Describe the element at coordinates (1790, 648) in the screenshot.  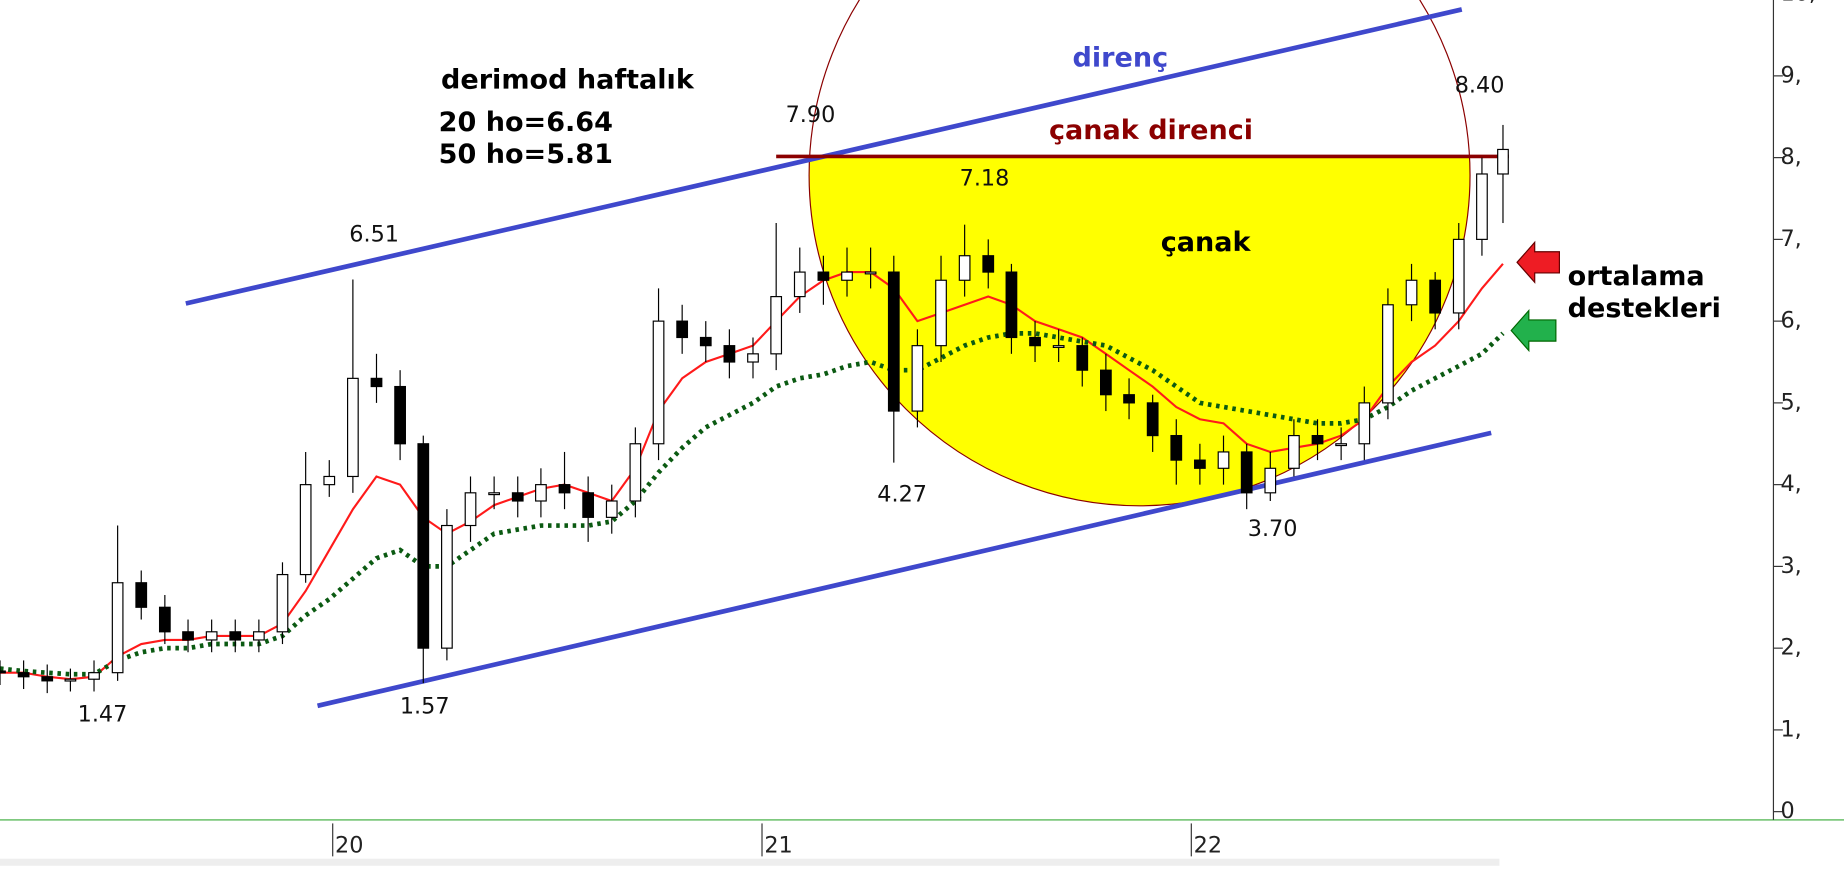
I see `y-tick-label: 2,` at that location.